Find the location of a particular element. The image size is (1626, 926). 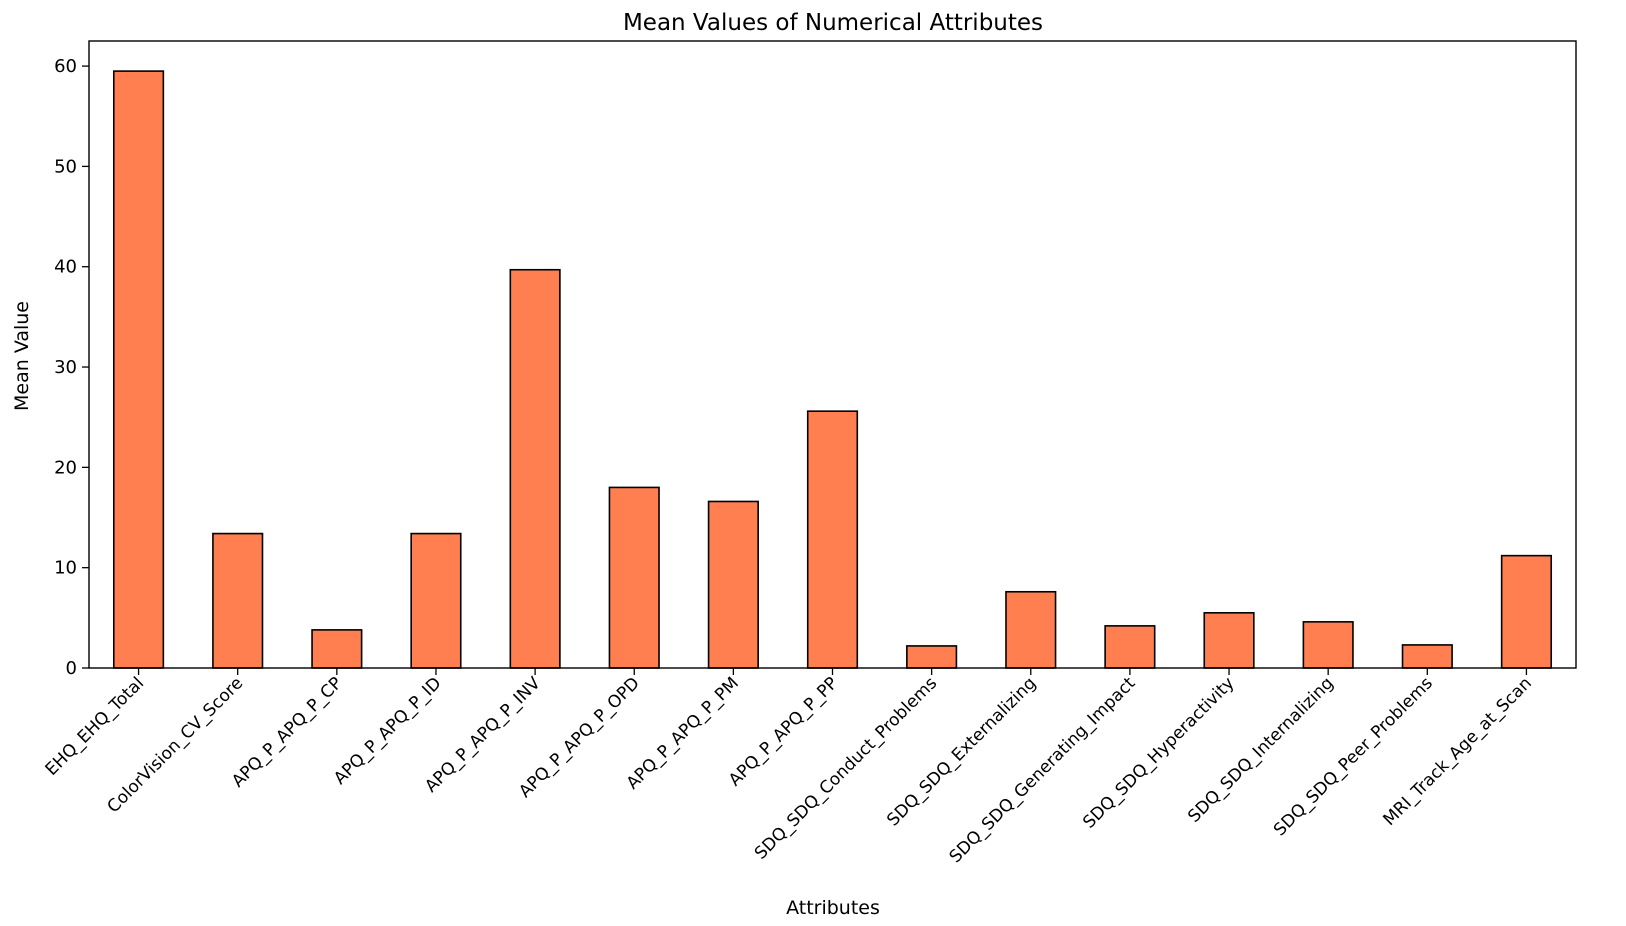

x-tick-label-0: EHQ_EHQ_Total is located at coordinates (95, 726).